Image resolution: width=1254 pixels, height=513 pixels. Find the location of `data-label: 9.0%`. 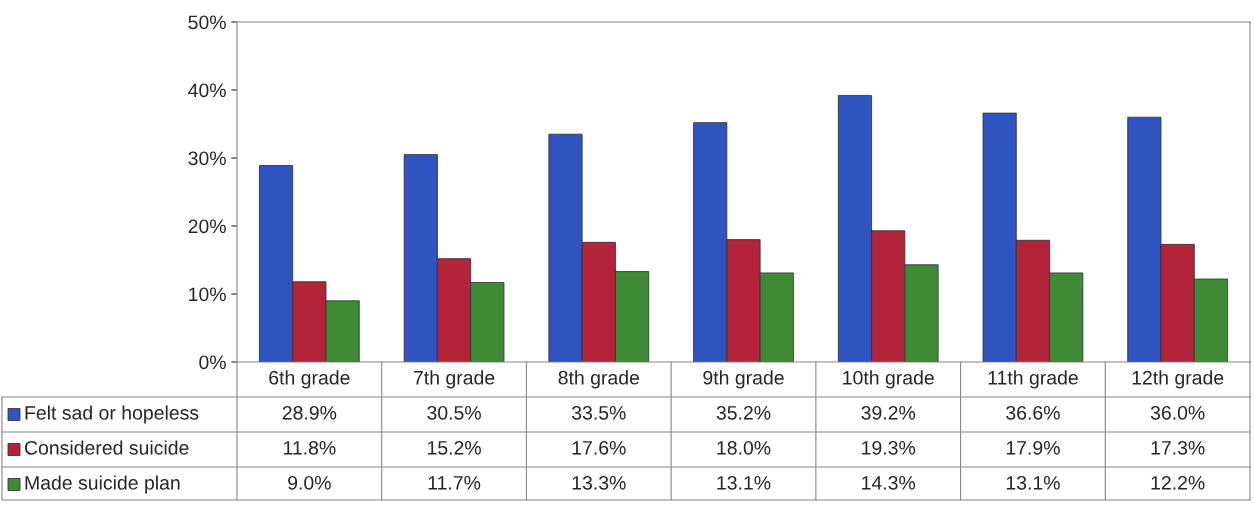

data-label: 9.0% is located at coordinates (309, 482).